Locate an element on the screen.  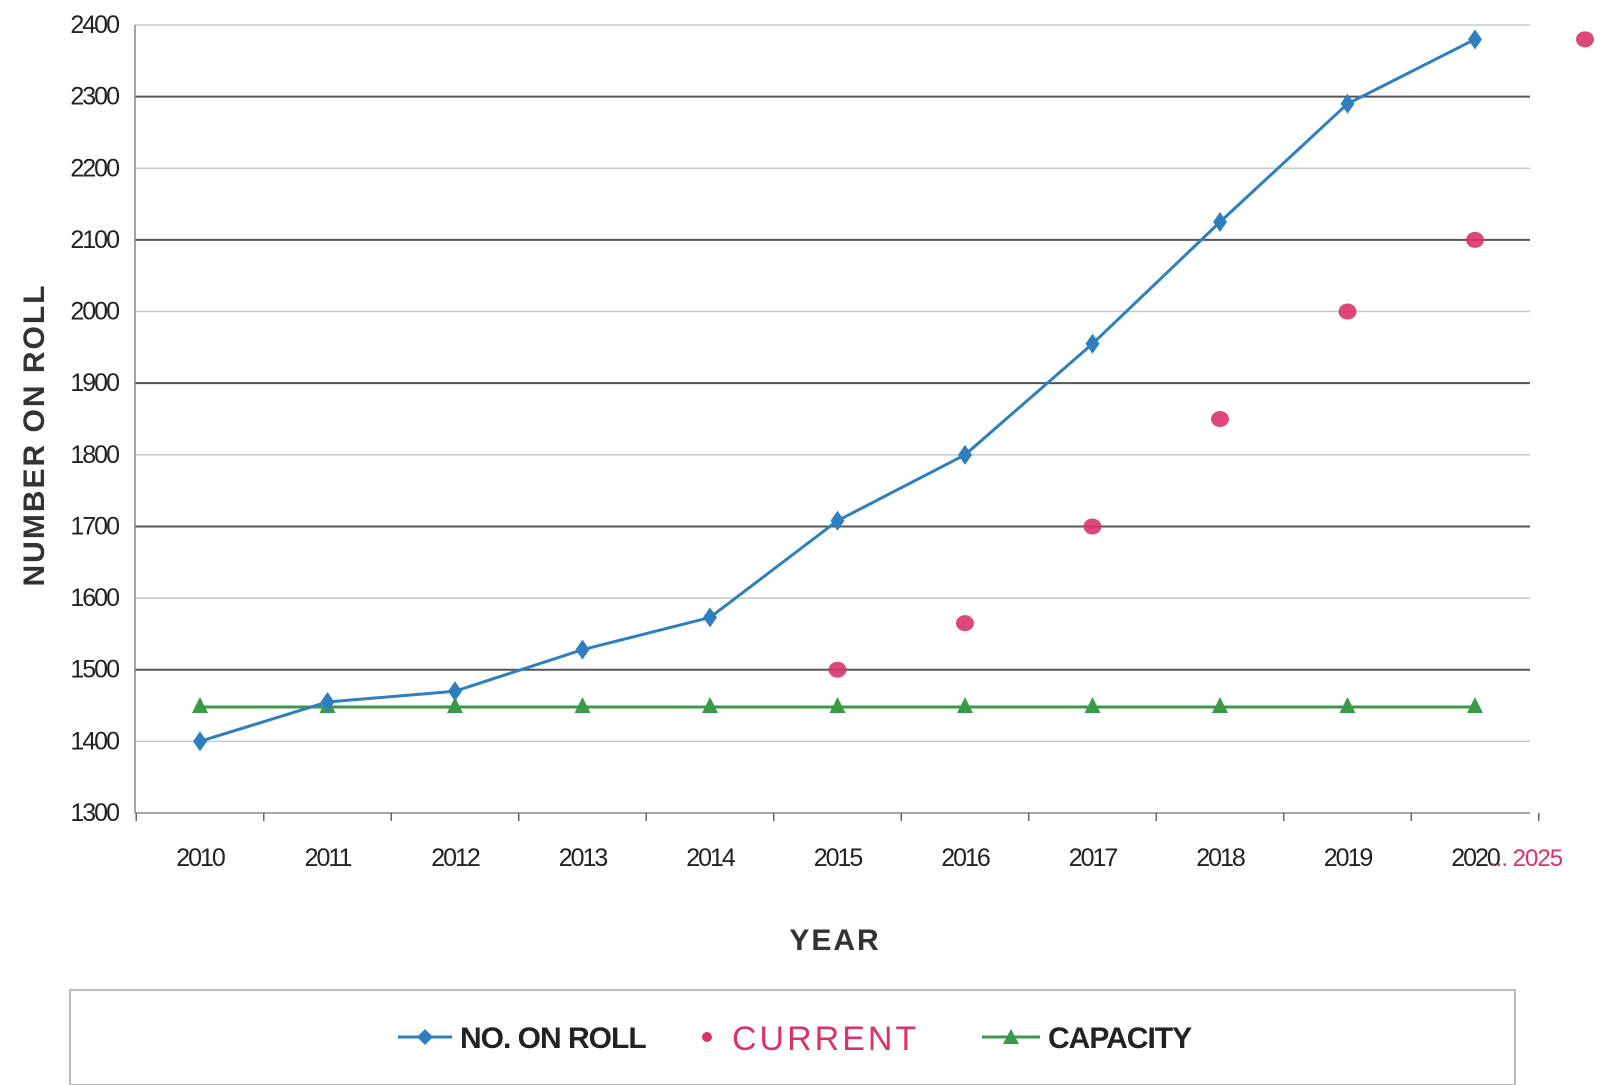
y-tick-label: 2300 is located at coordinates (94, 97).